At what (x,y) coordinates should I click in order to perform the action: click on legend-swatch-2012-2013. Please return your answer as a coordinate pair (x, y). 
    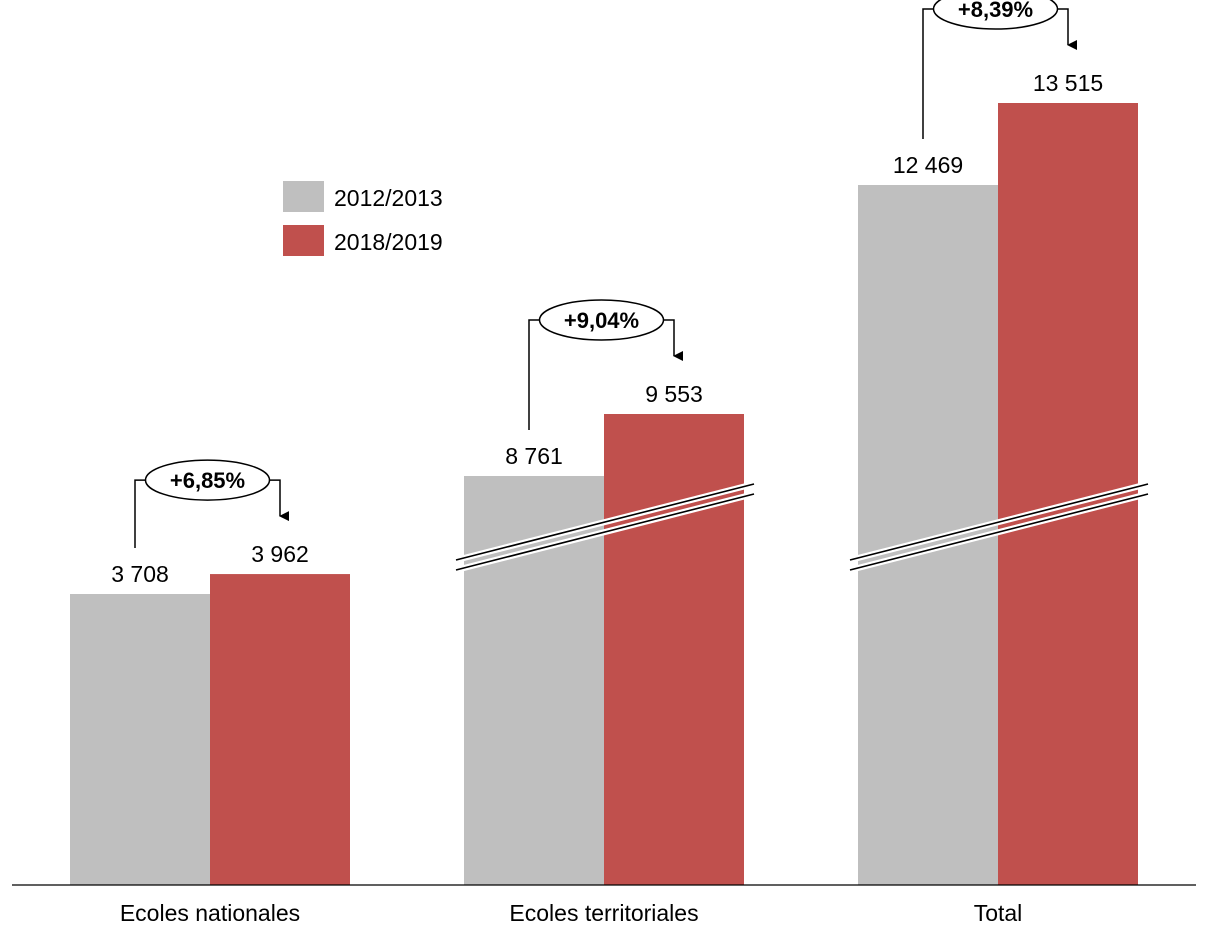
    Looking at the image, I should click on (303, 196).